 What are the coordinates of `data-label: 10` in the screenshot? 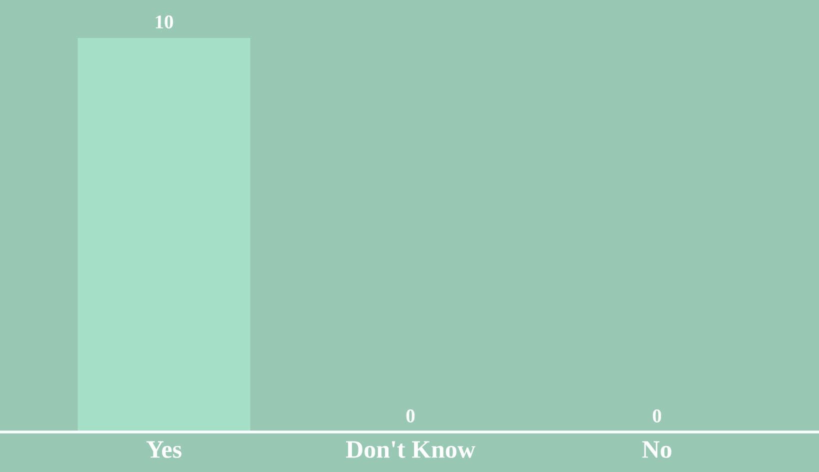 It's located at (164, 21).